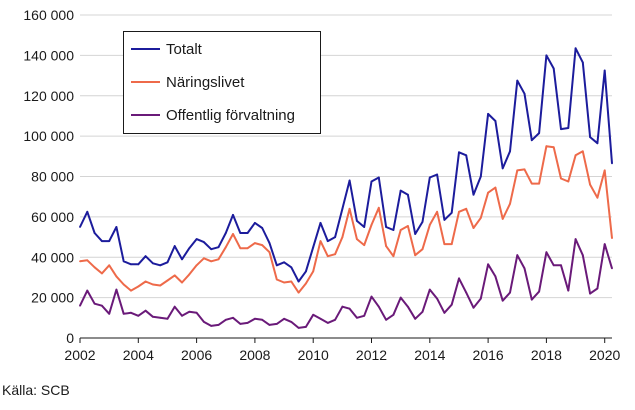  I want to click on x-tick-label: 2008, so click(254, 355).